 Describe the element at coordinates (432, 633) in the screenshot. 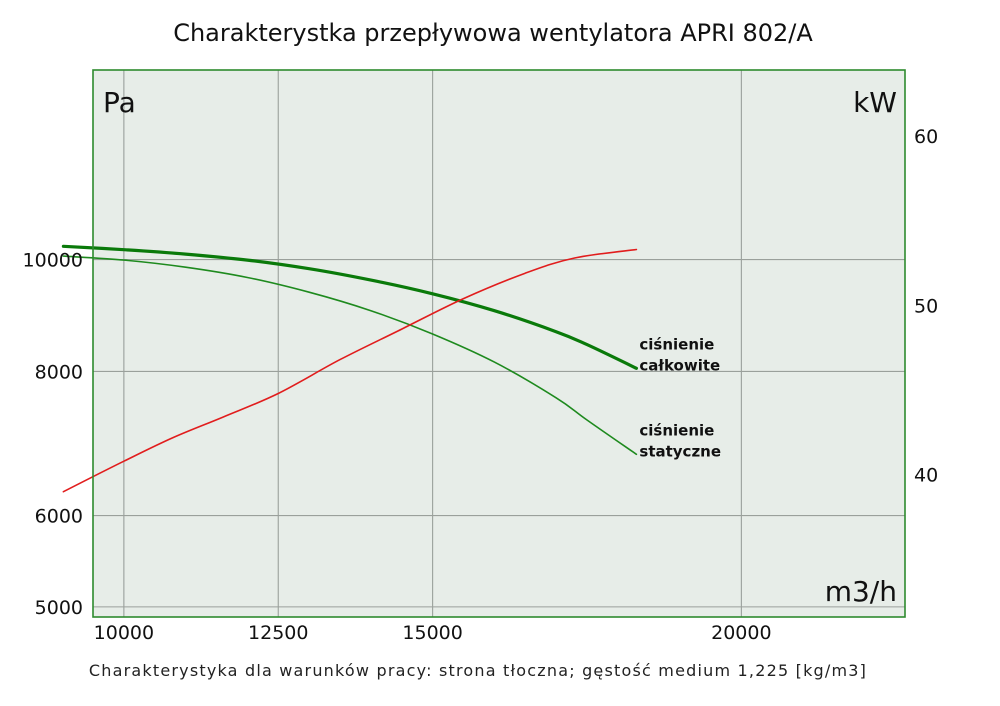

I see `x-tick-label: 15000` at that location.